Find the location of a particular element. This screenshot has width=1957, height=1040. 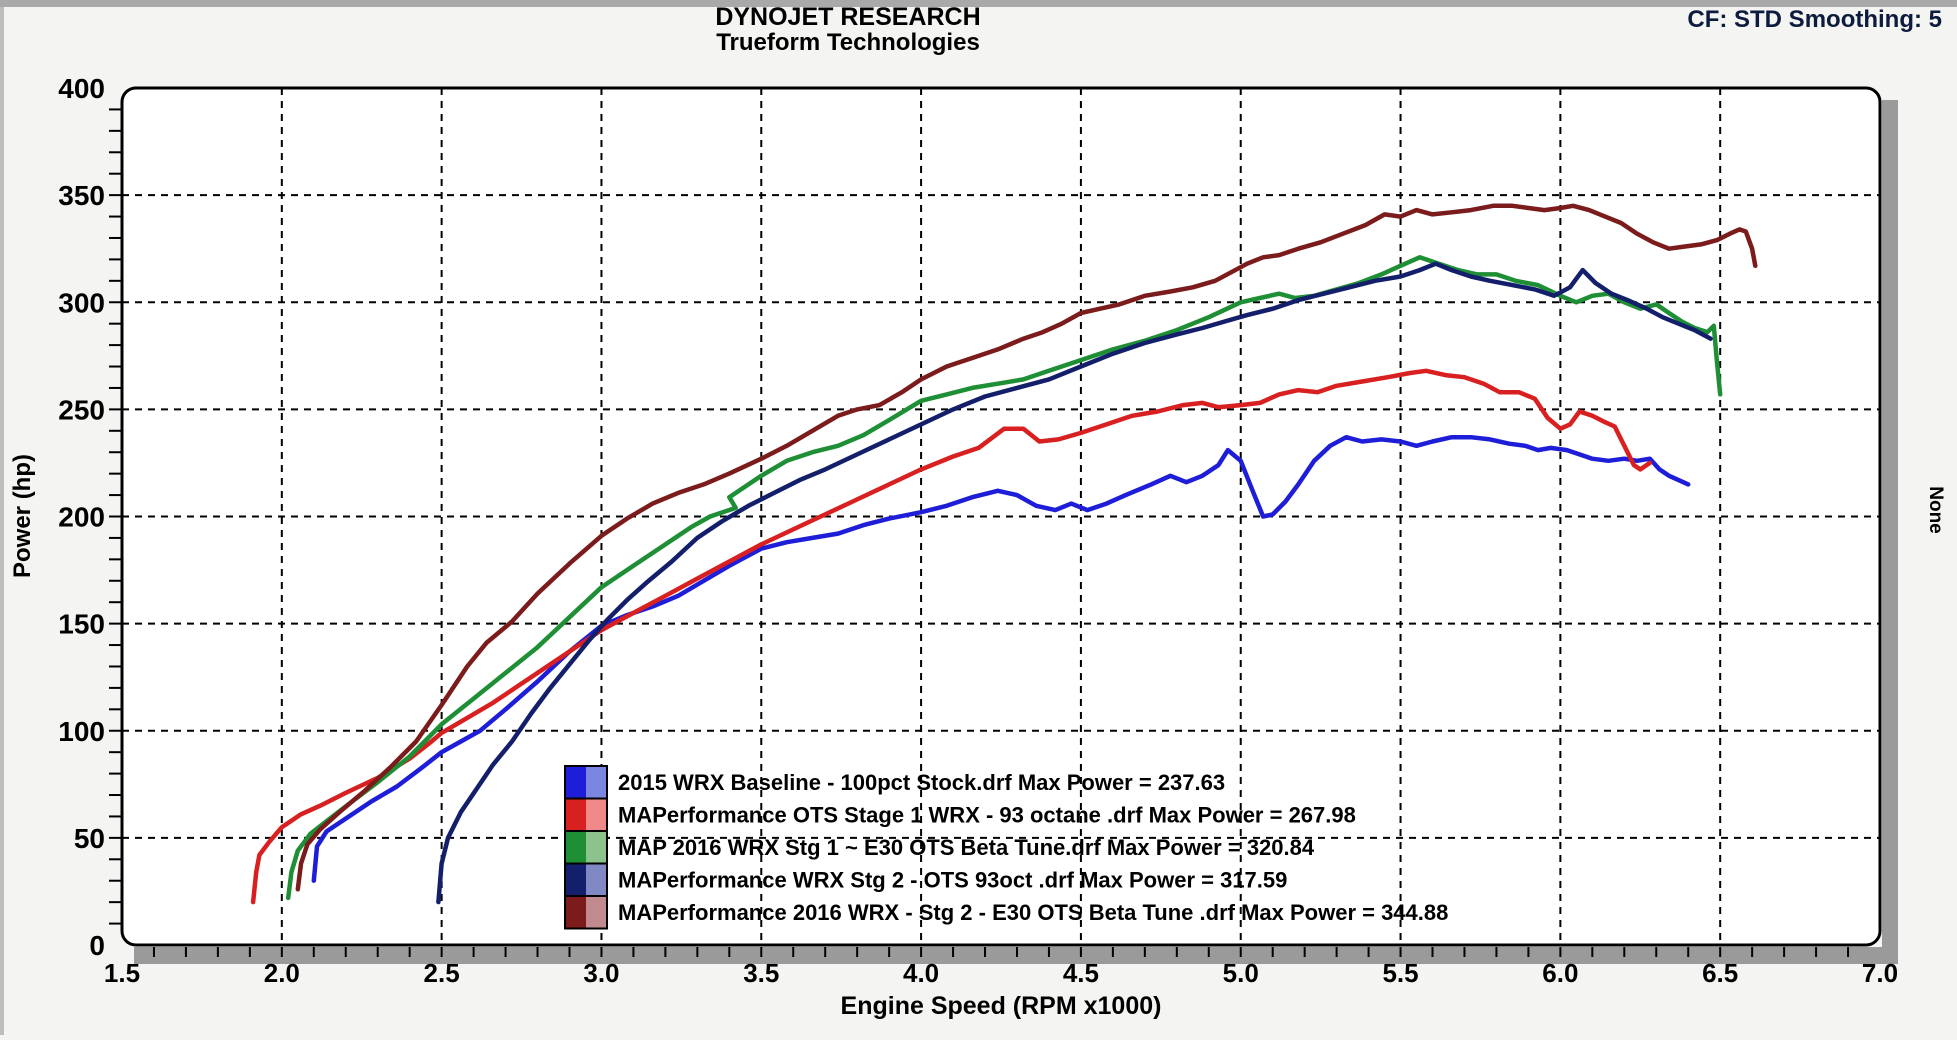

y-tick-label: 50 is located at coordinates (89, 838).